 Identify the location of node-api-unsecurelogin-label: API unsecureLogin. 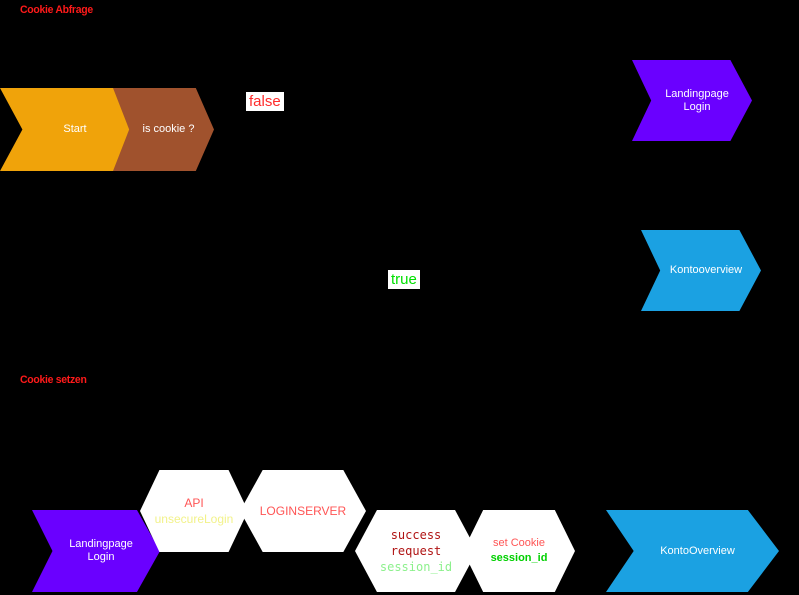
(194, 511).